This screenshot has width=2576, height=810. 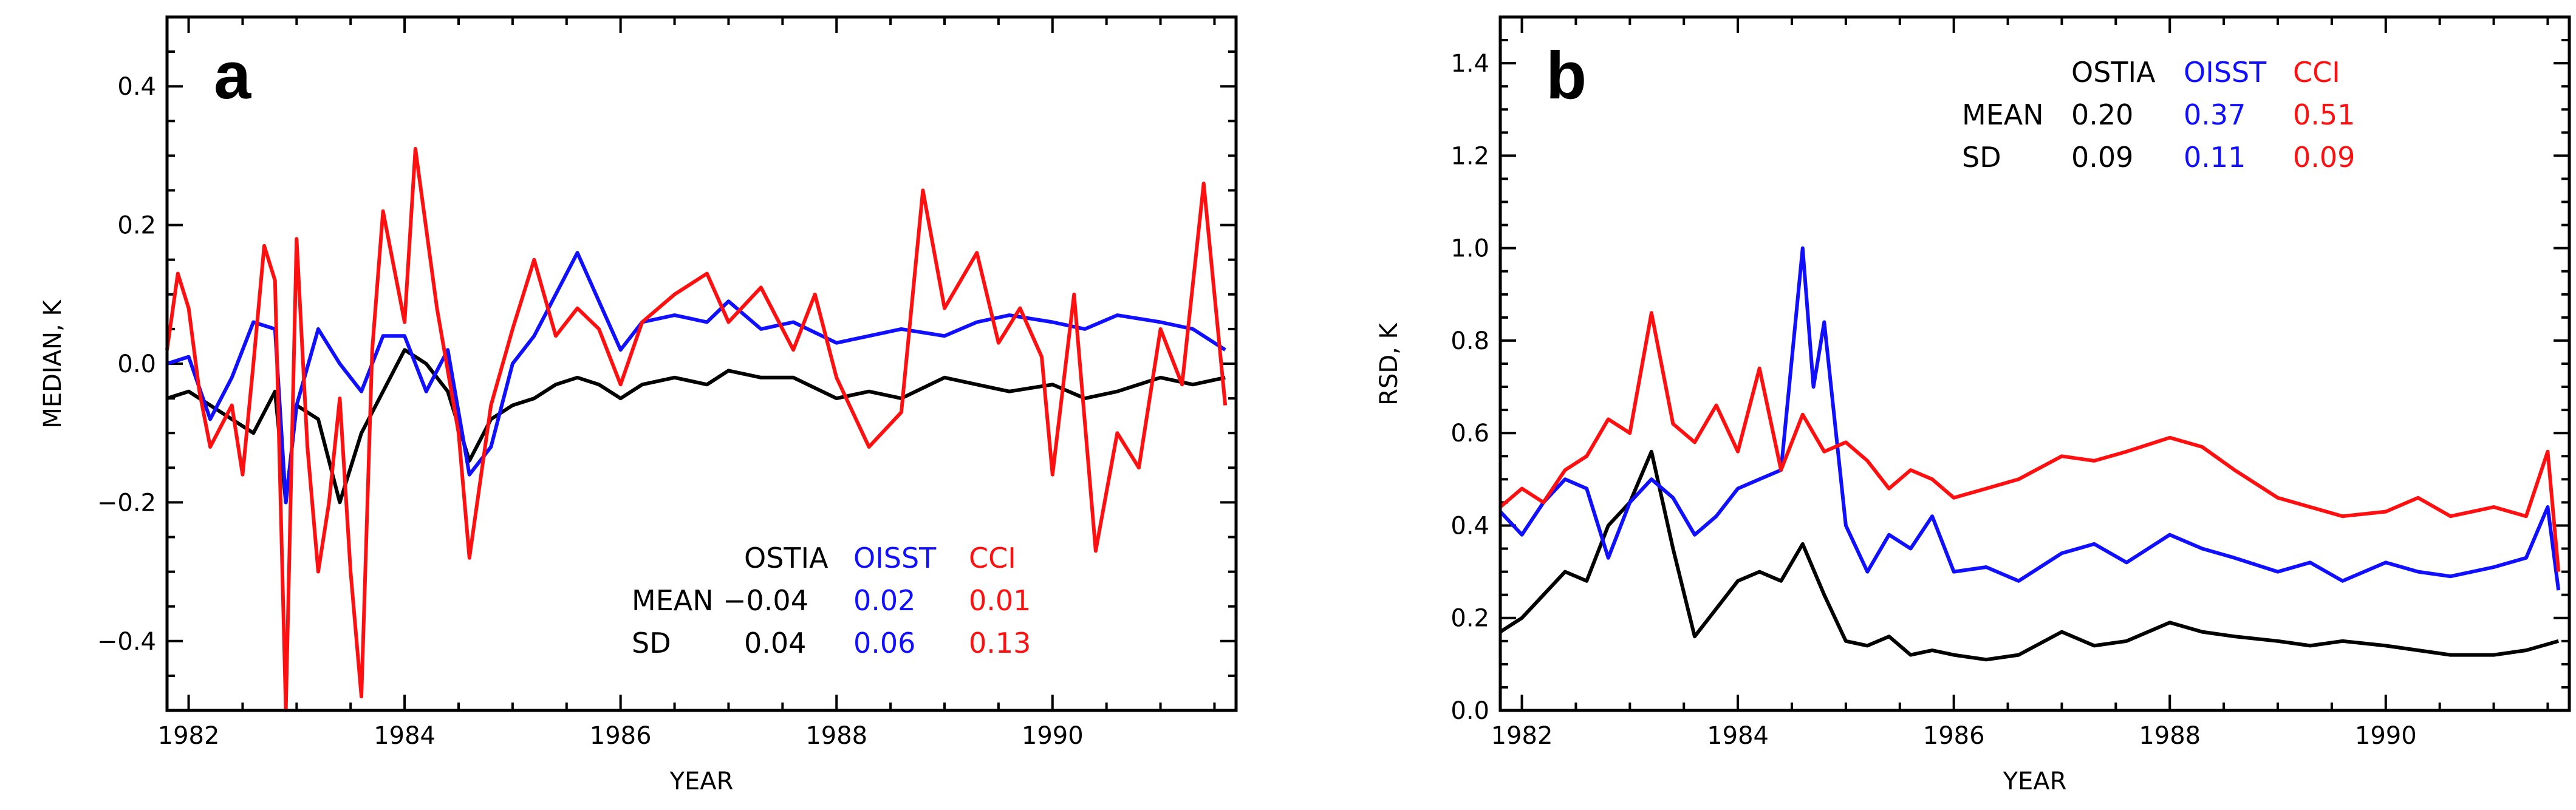 I want to click on stats-mean-oisst: 0.37, so click(x=2215, y=115).